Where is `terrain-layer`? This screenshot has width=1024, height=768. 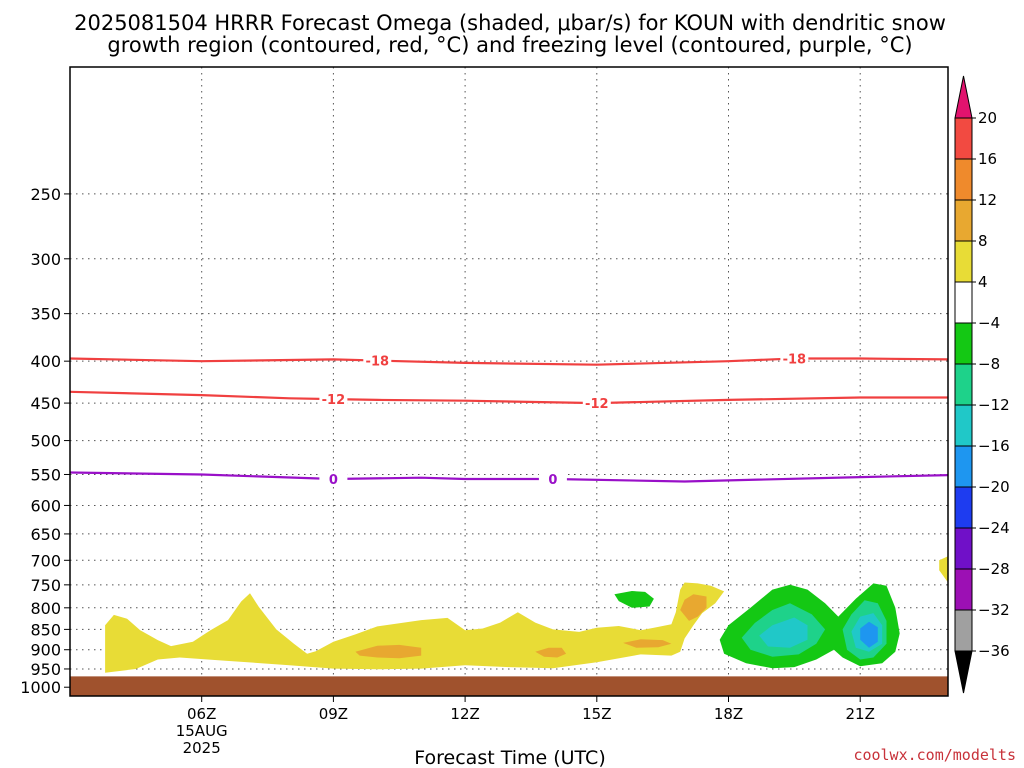
terrain-layer is located at coordinates (509, 686).